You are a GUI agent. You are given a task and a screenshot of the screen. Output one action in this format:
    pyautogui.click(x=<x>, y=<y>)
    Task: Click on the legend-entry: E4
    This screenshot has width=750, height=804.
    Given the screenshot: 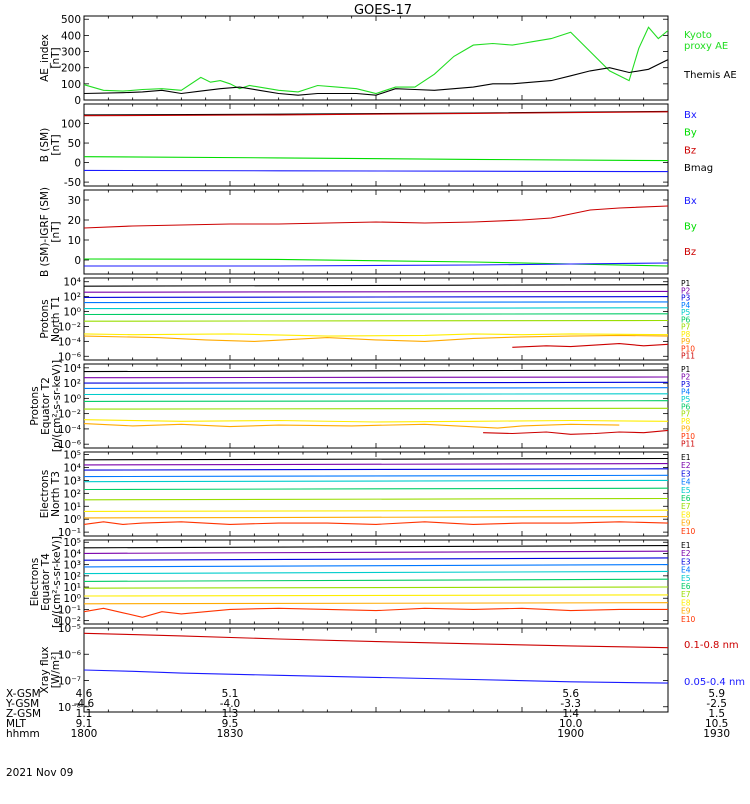 What is the action you would take?
    pyautogui.click(x=686, y=570)
    